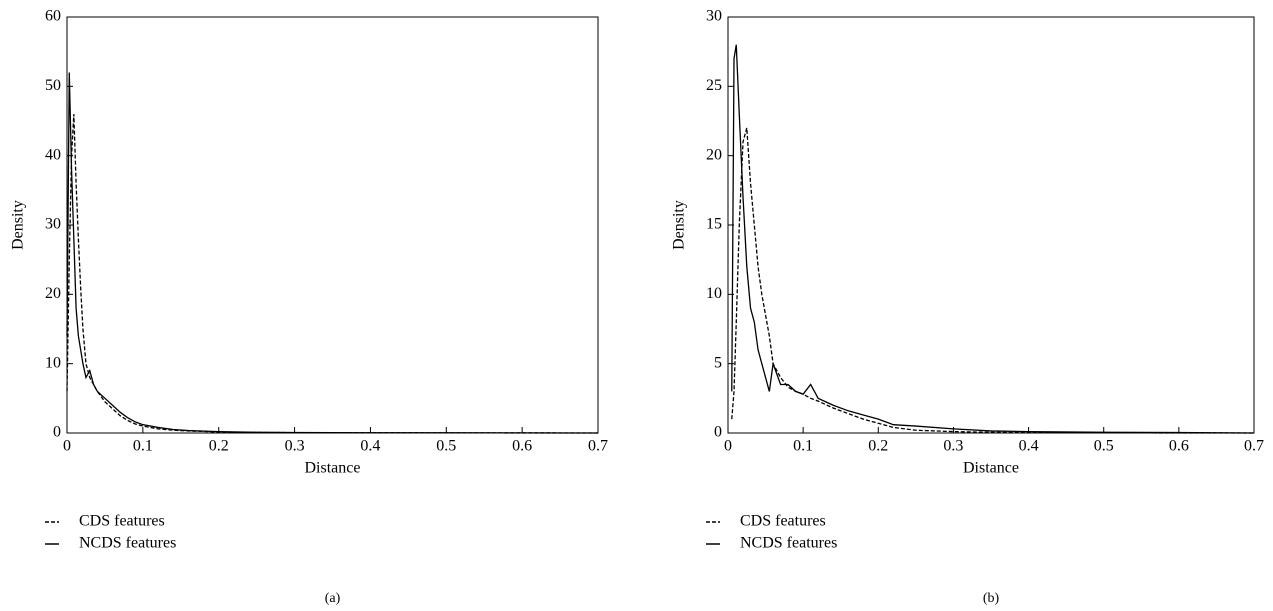  Describe the element at coordinates (714, 85) in the screenshot. I see `y-tick-label: 25` at that location.